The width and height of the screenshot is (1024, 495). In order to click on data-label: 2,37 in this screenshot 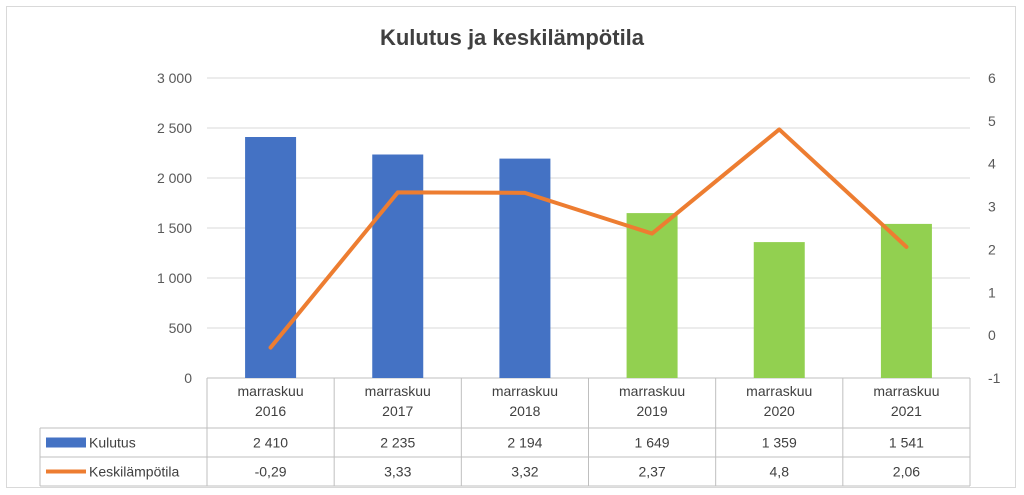, I will do `click(651, 472)`.